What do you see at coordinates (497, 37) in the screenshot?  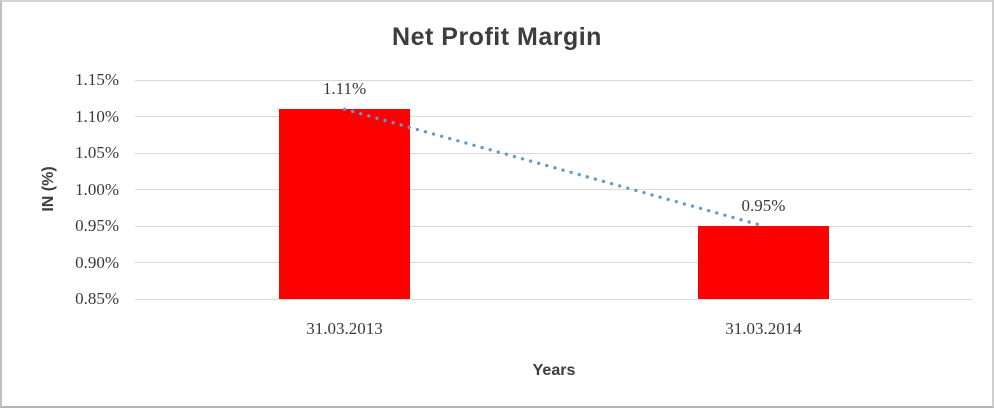 I see `chart-title: Net Profit Margin` at bounding box center [497, 37].